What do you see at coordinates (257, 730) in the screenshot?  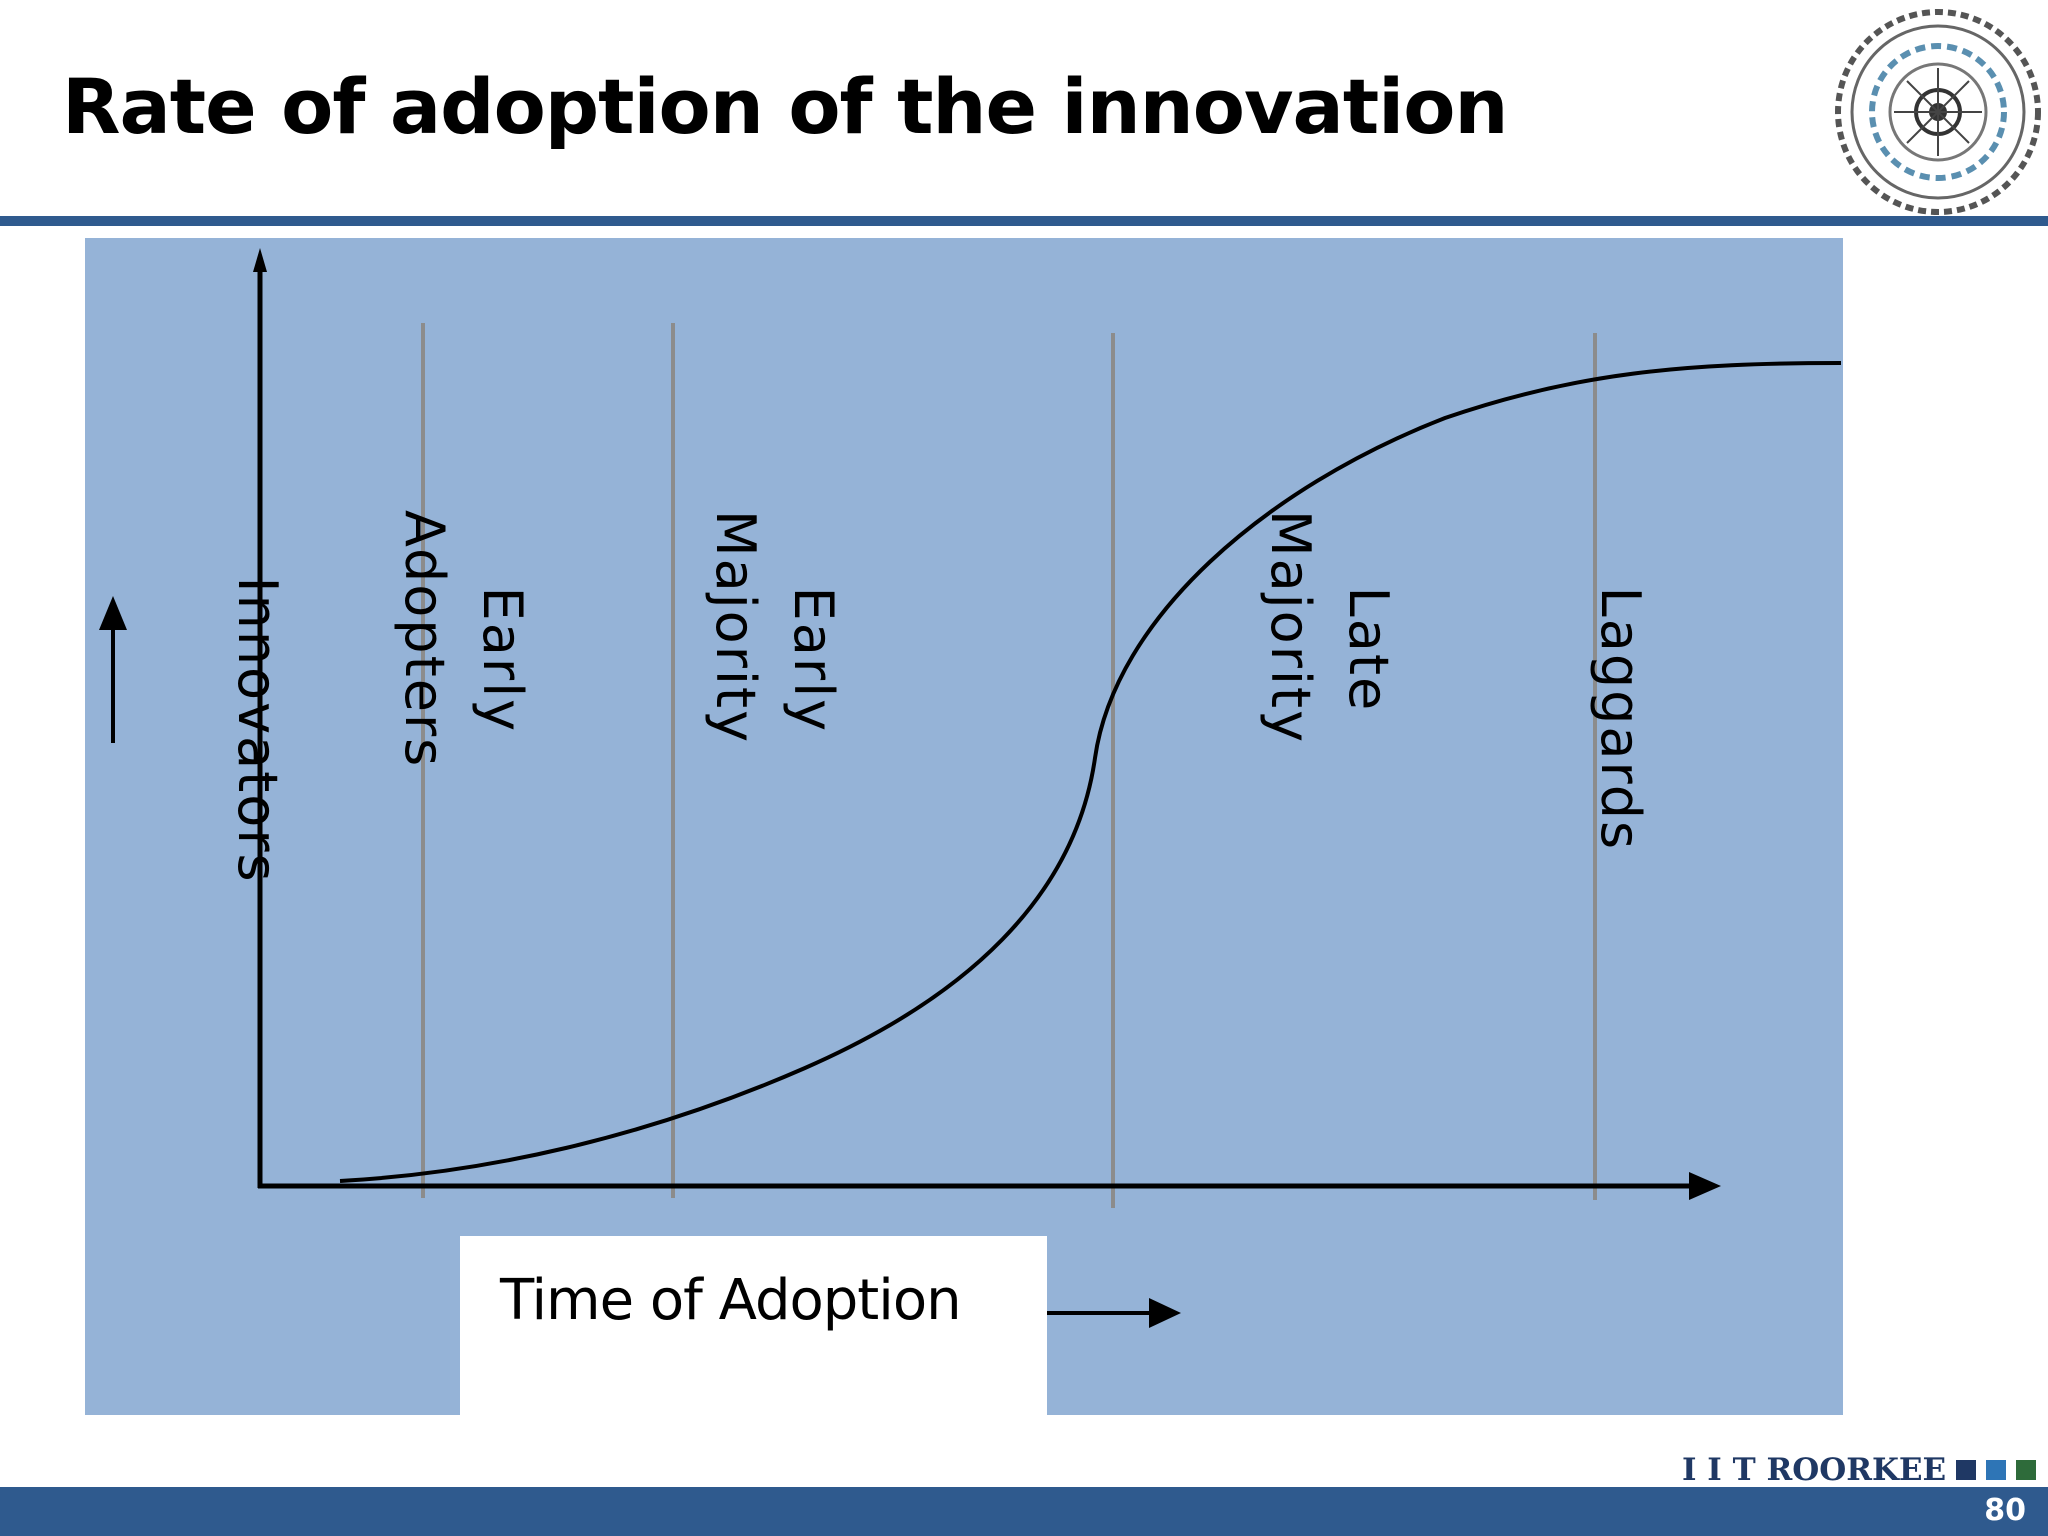 I see `category-label-line: Innovators` at bounding box center [257, 730].